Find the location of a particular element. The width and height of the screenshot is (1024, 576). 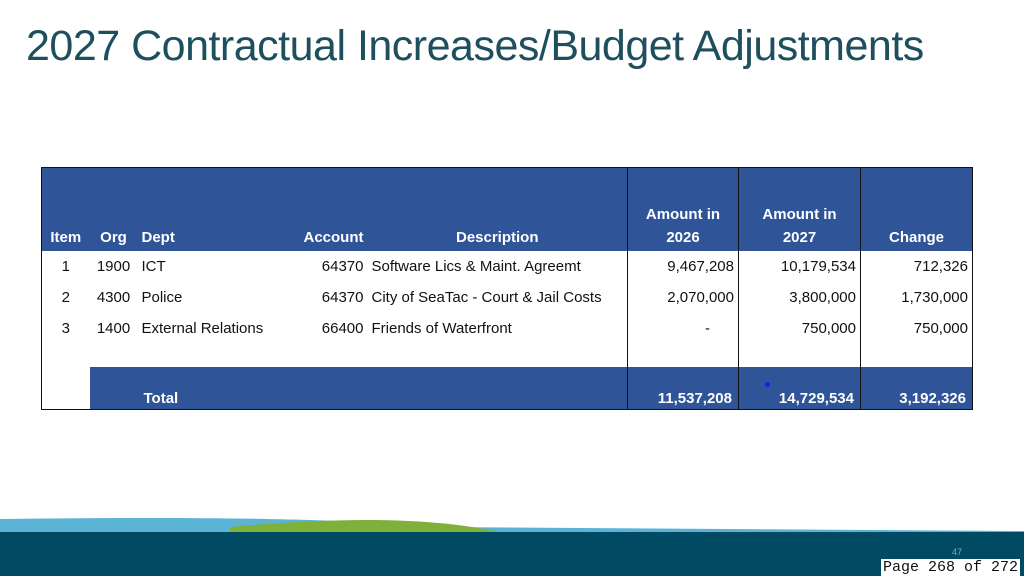

header-description: Description is located at coordinates (497, 209).